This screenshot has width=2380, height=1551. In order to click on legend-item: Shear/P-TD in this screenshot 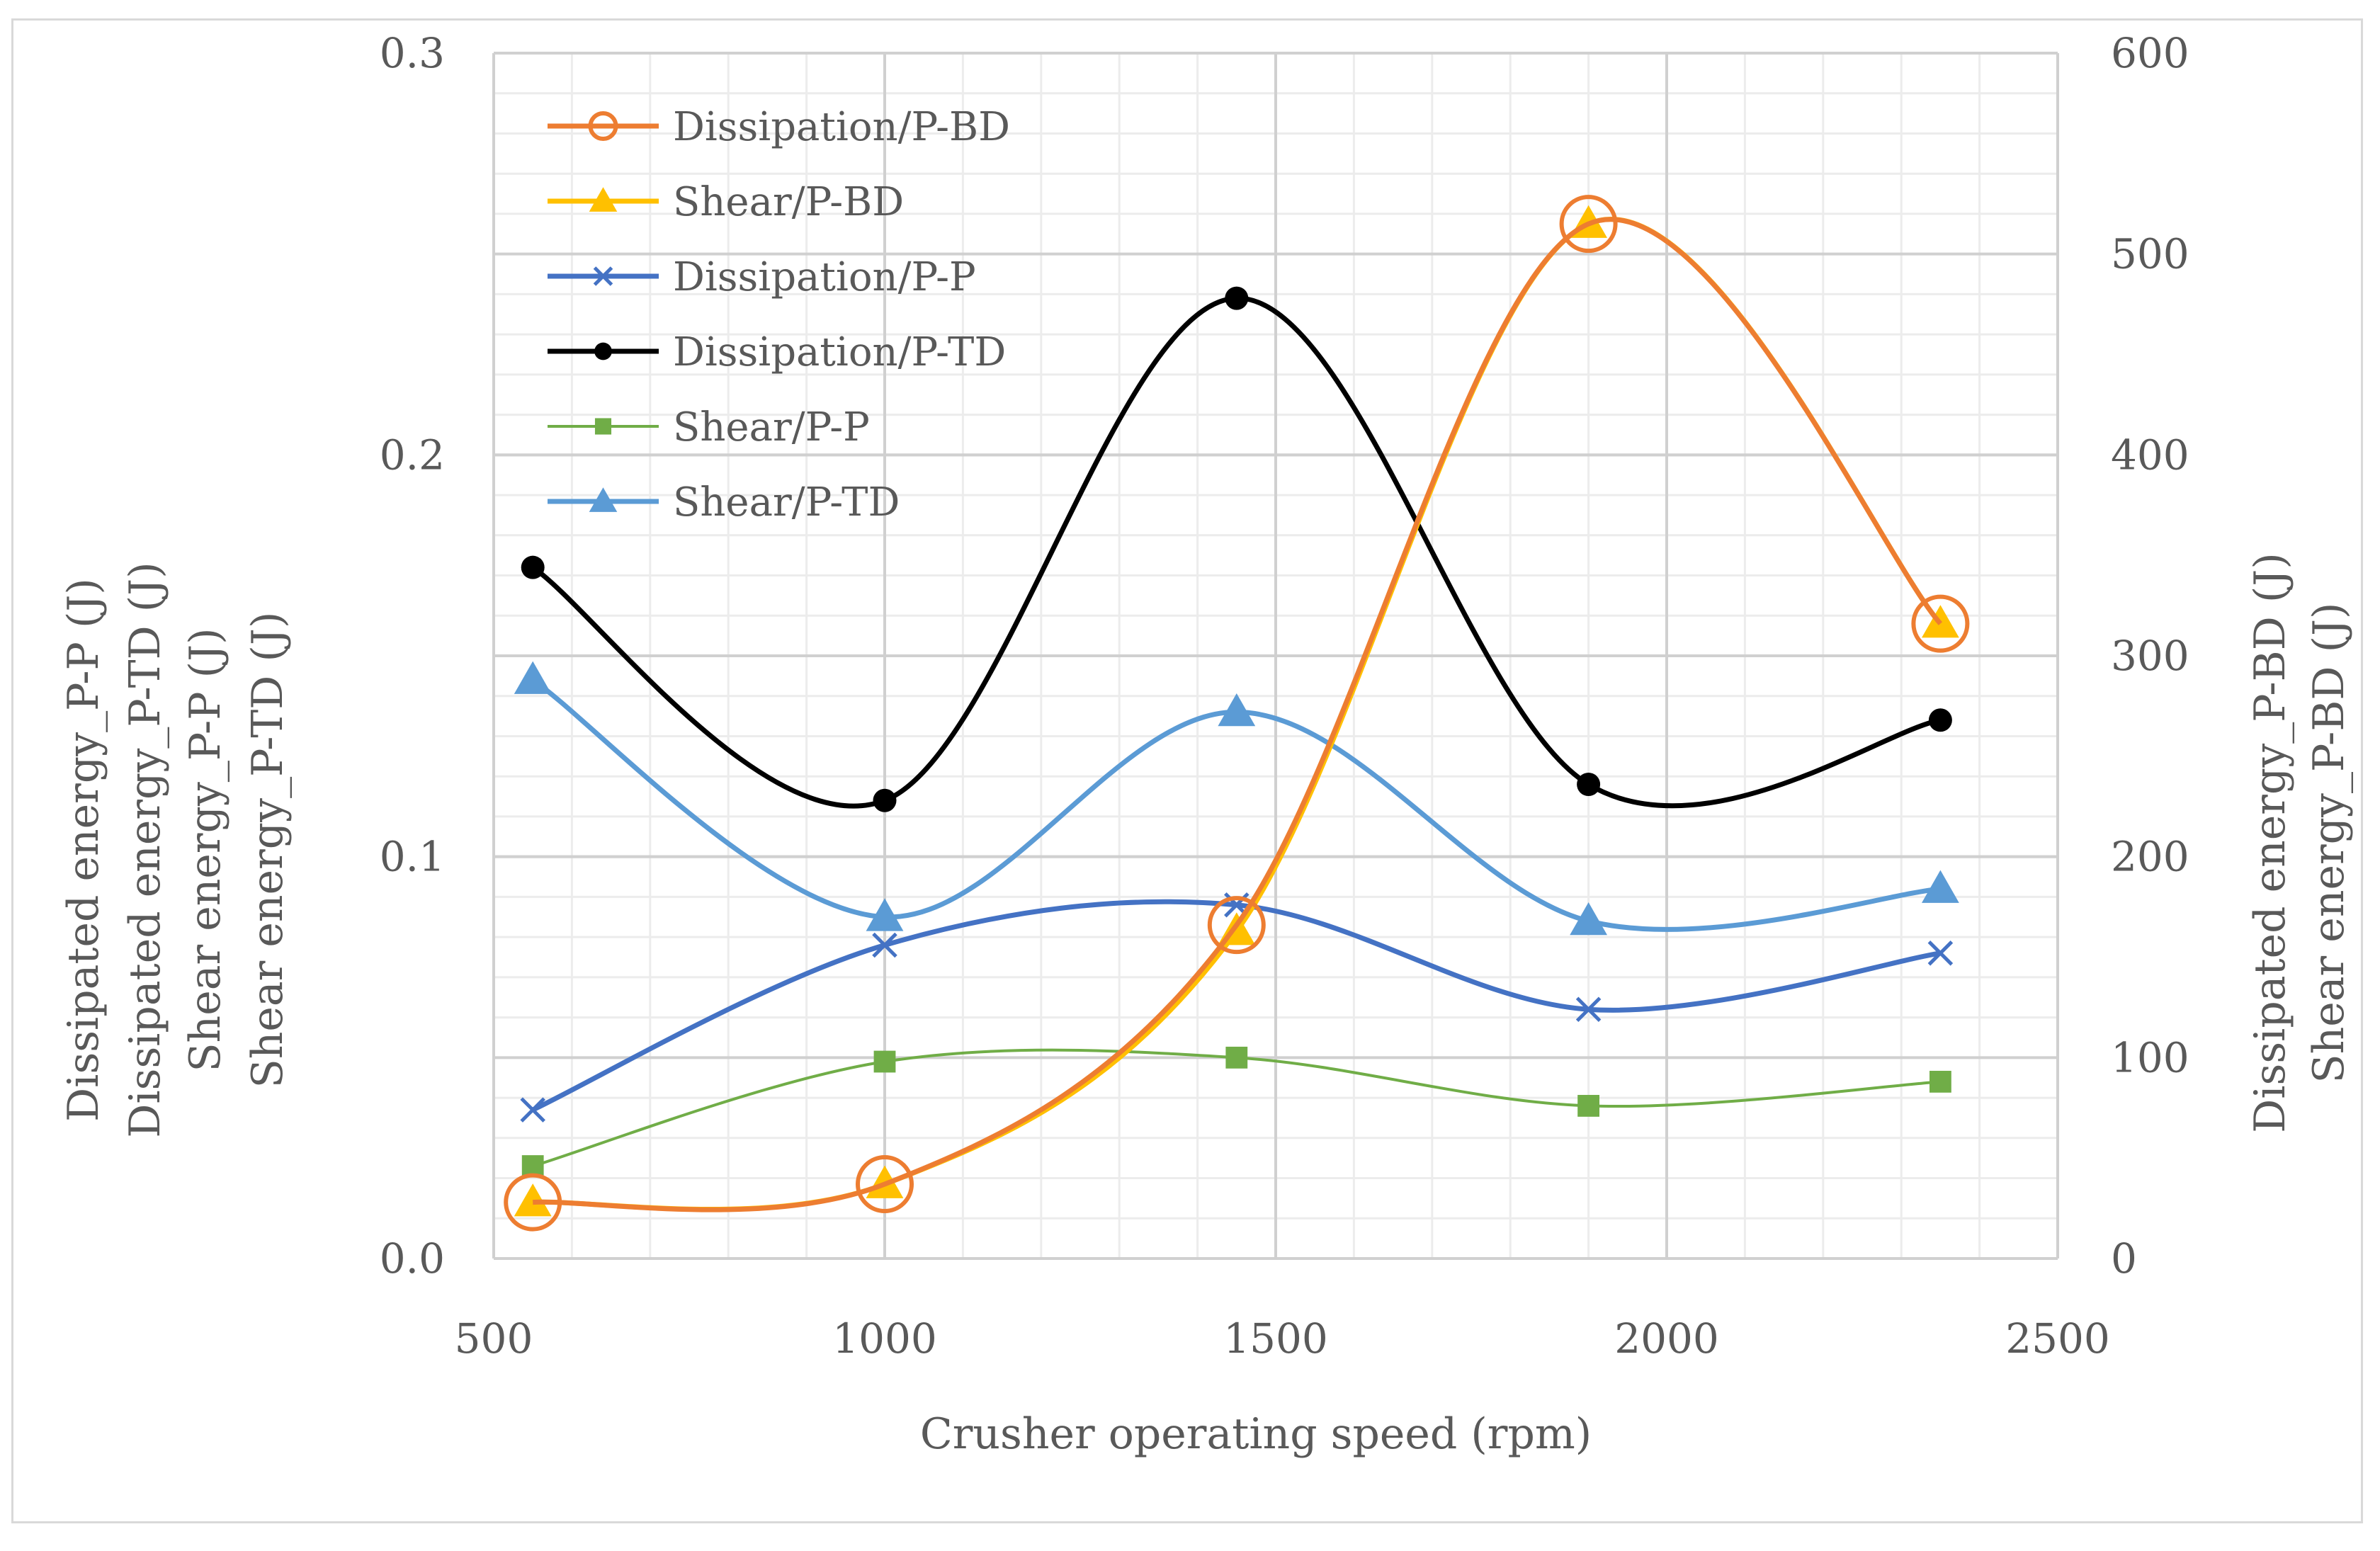, I will do `click(724, 502)`.